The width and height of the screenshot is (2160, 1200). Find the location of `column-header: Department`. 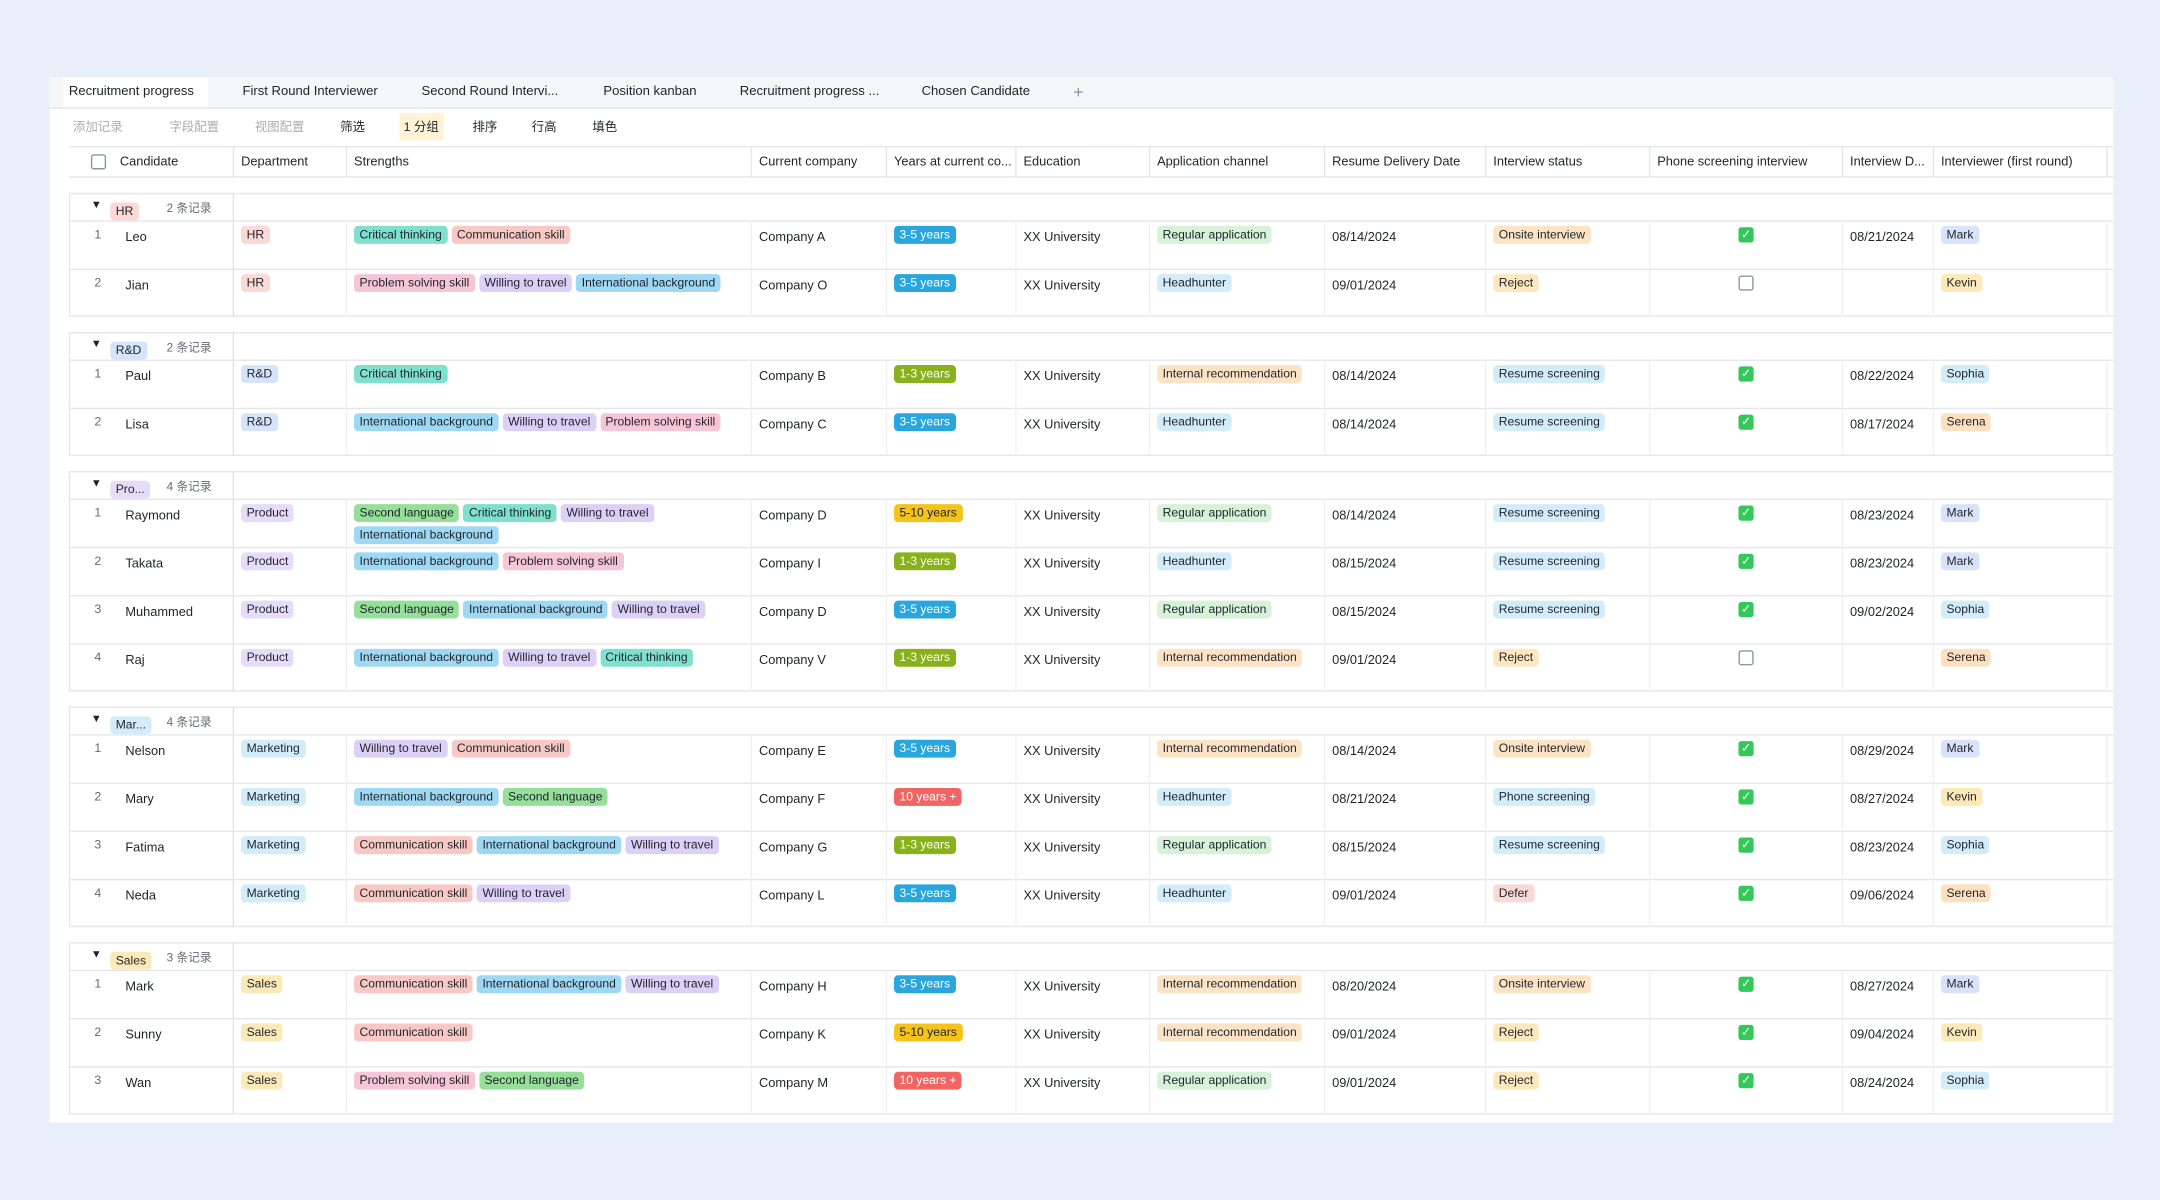

column-header: Department is located at coordinates (291, 162).